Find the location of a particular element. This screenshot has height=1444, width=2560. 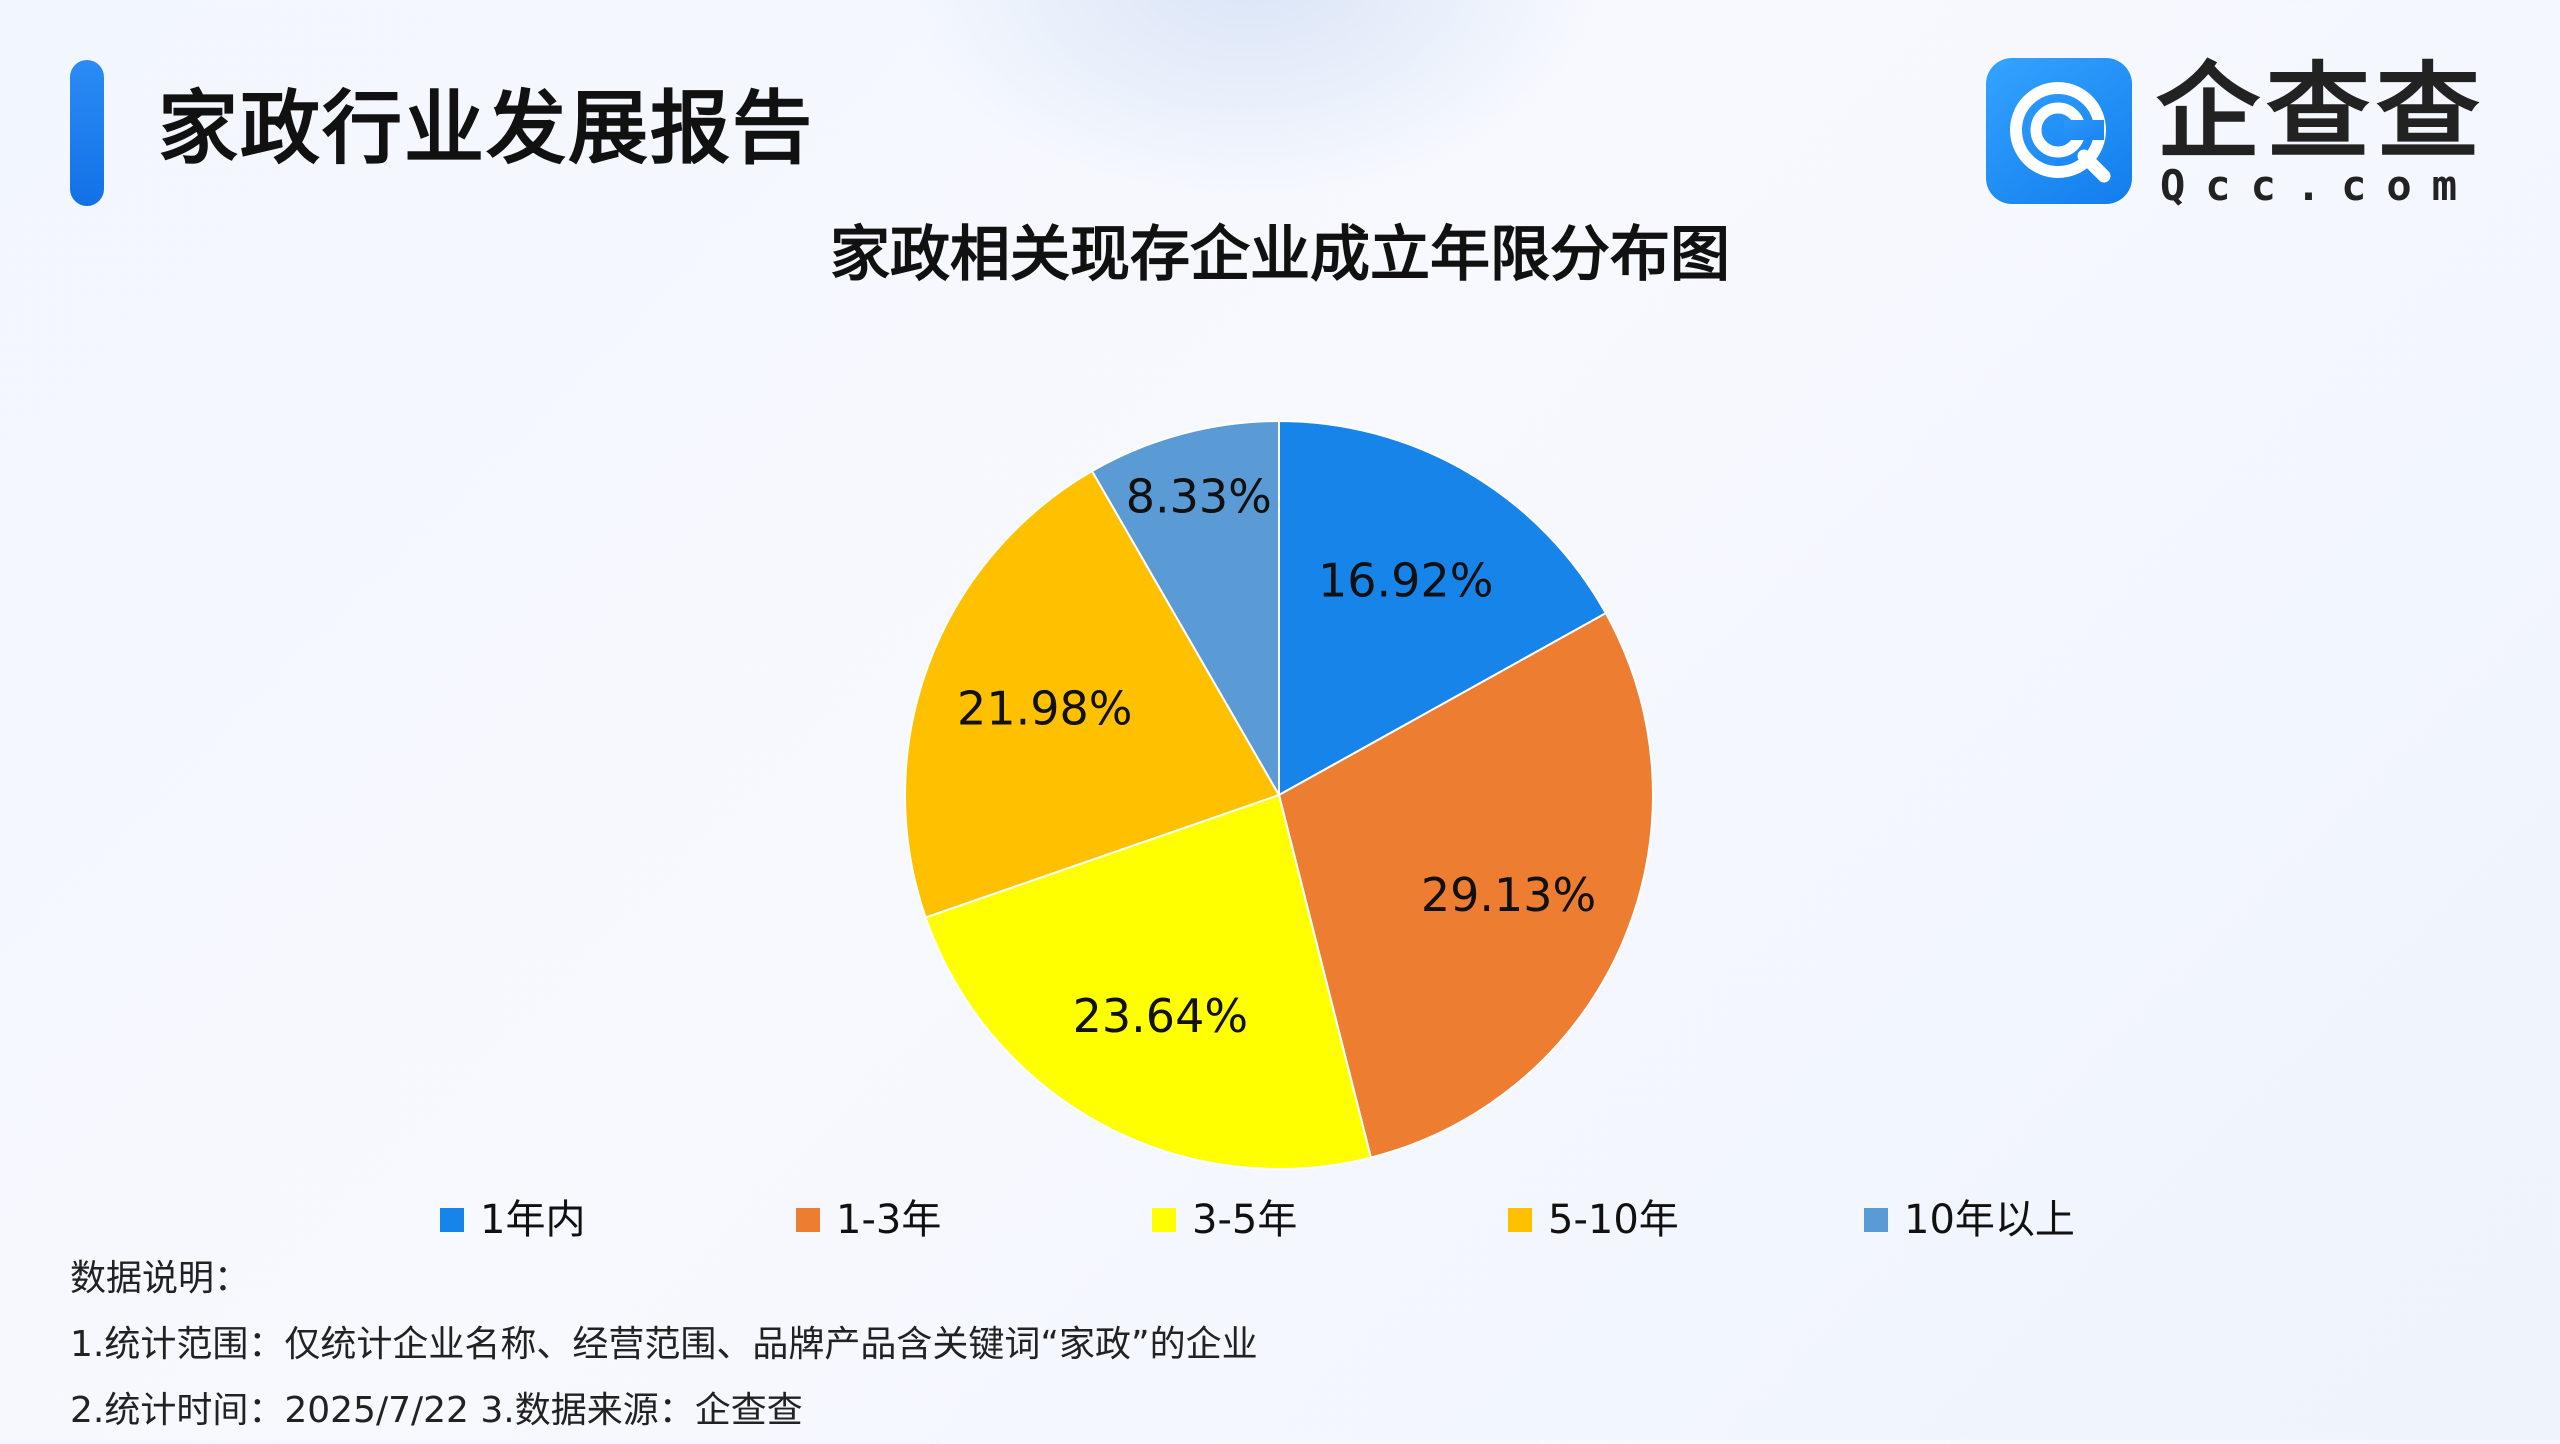

legend-item-5: 10年以上 is located at coordinates (1969, 1220).